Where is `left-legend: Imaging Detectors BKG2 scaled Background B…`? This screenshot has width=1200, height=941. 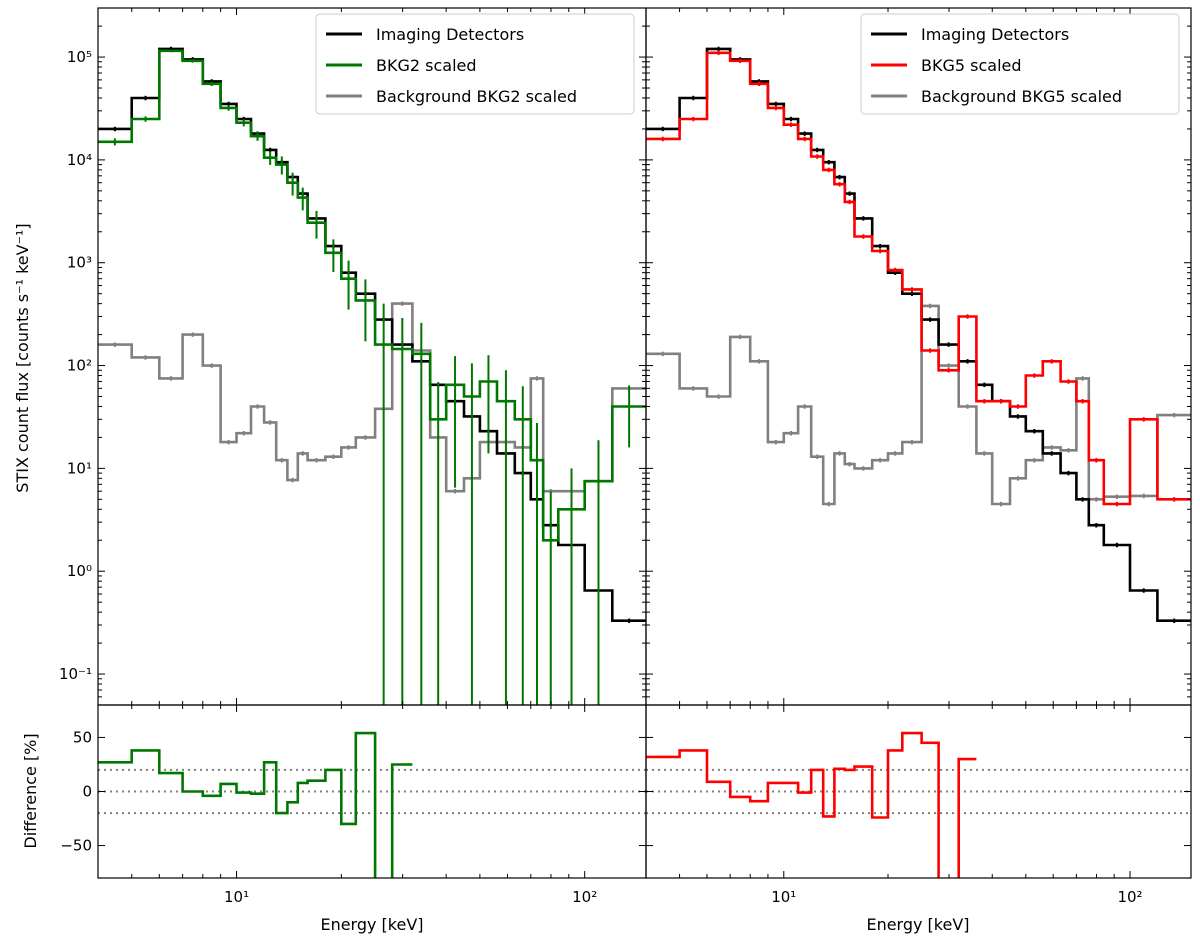
left-legend: Imaging Detectors BKG2 scaled Background B… is located at coordinates (475, 64).